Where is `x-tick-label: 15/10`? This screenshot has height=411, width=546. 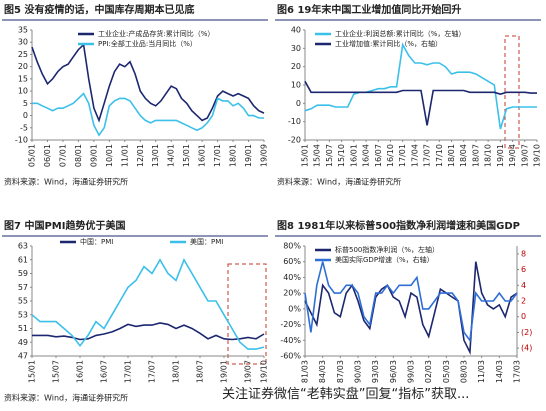
x-tick-label: 15/10 is located at coordinates (341, 155).